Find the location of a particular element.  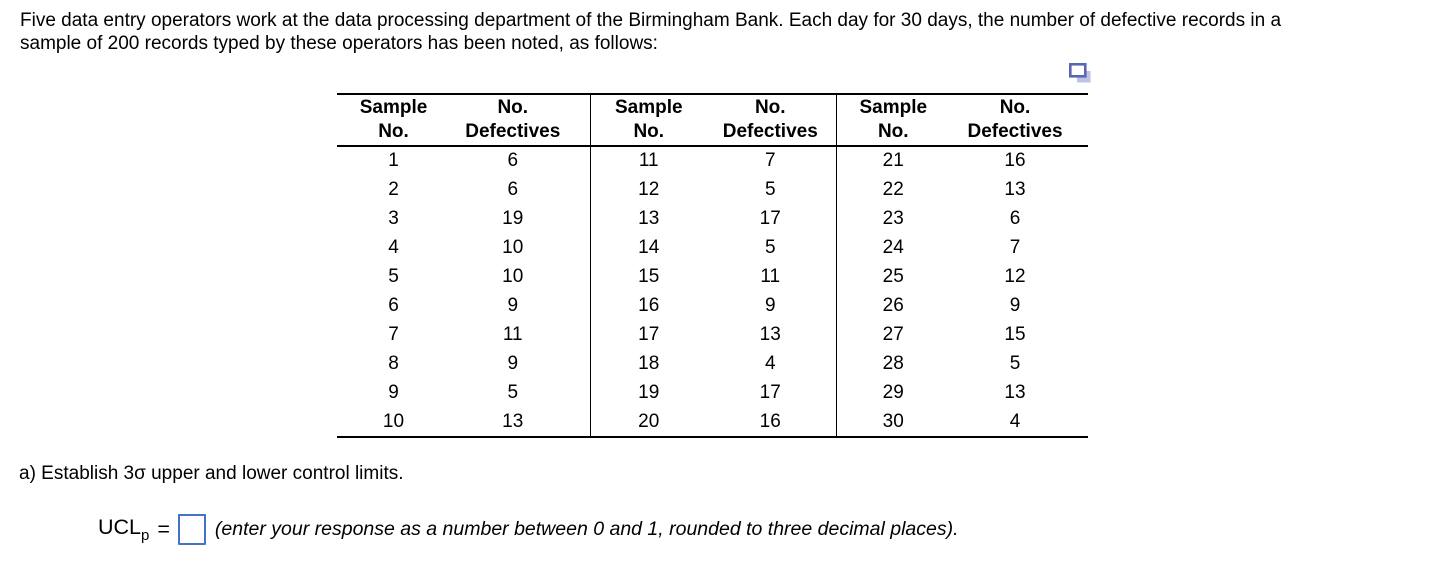

table-row: 9 5 19 17 29 13 is located at coordinates (712, 393).